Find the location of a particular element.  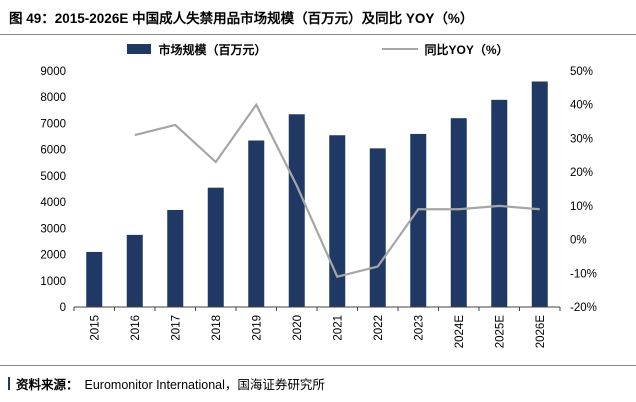

left-axis-labels: 0 1000 2000 3000 4000 5000 6000 7000 8000 9000 is located at coordinates (53, 190).